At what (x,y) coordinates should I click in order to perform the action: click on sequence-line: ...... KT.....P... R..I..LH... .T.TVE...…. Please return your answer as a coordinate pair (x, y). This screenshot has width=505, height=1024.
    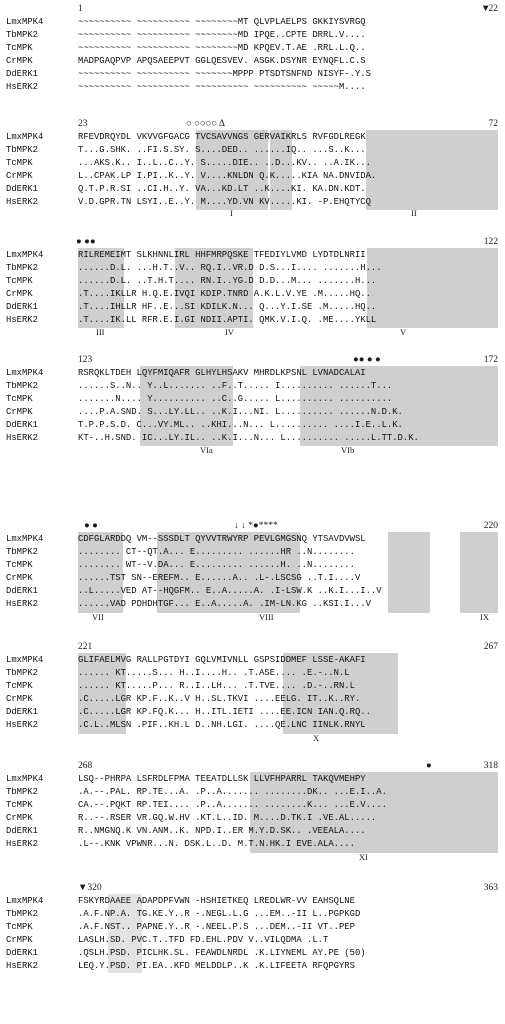
    Looking at the image, I should click on (216, 686).